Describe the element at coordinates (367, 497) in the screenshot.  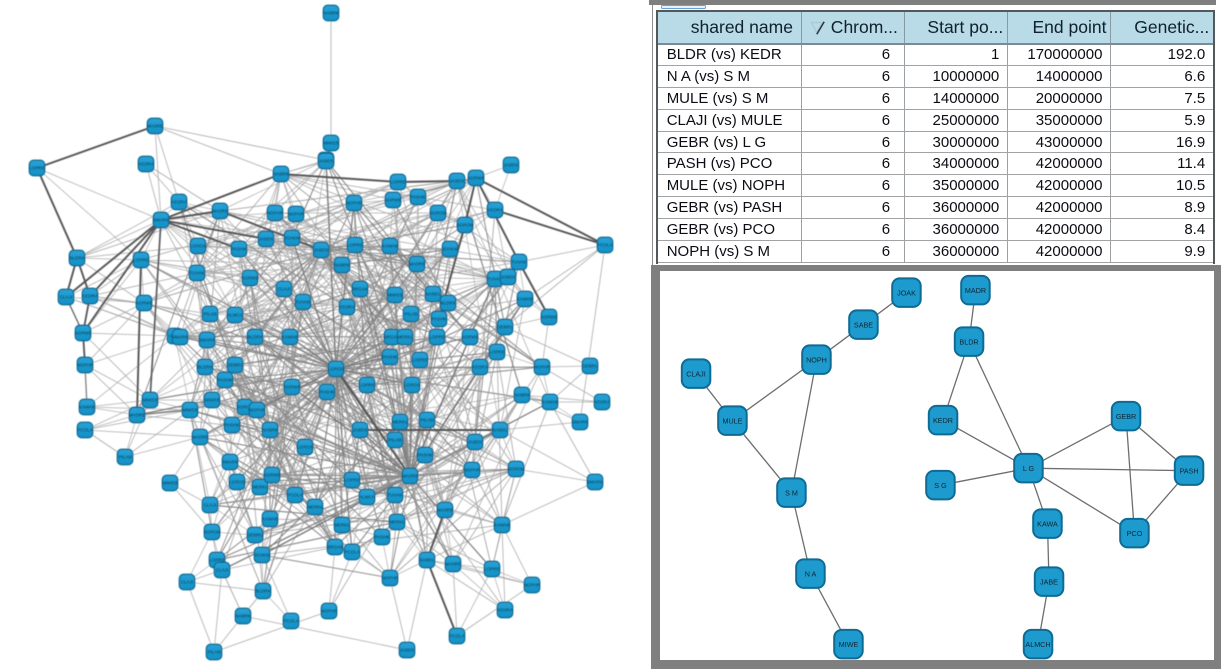
I see `svg-text: ALMCH` at that location.